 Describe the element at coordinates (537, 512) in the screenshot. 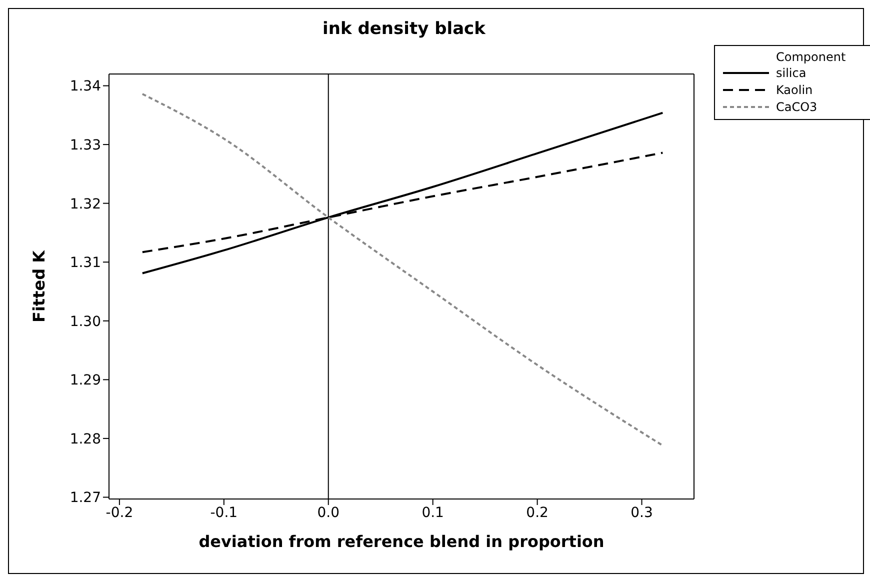

I see `x-tick-label: 0.2` at that location.